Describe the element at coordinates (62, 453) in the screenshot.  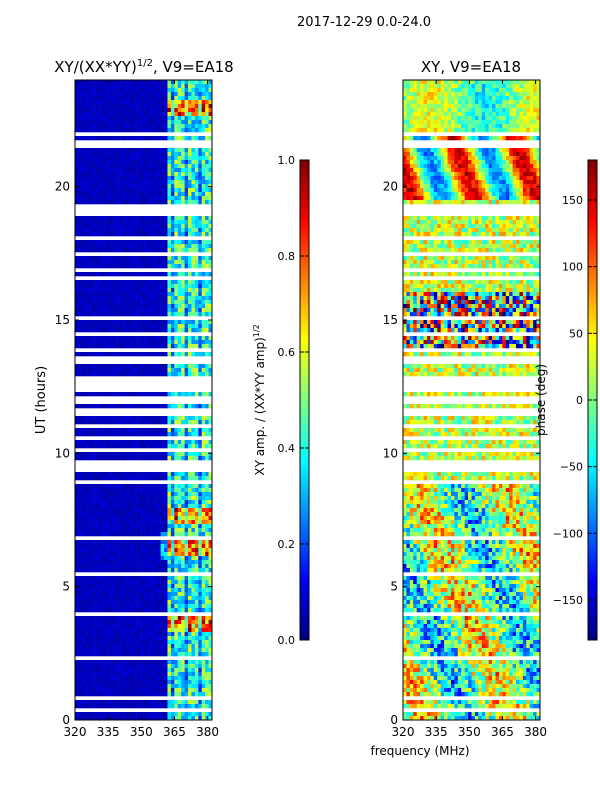
I see `amplitude-ytick-label: 10` at that location.